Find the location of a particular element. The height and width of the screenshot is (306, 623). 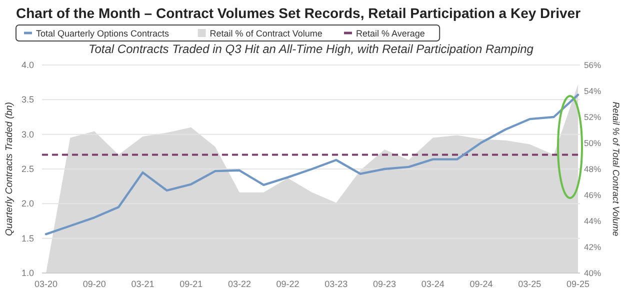

y-tick-label: 4.0 is located at coordinates (27, 65).